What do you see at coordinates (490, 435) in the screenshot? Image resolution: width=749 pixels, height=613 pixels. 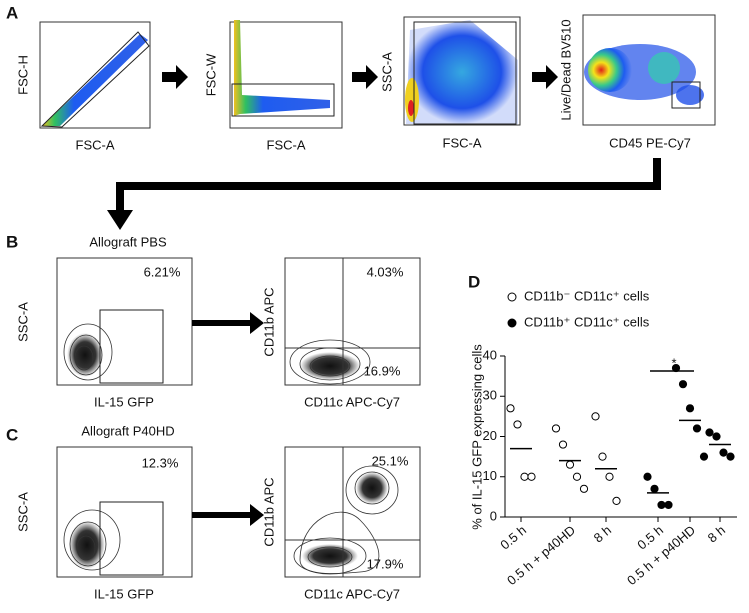 I see `y-tick-label: 20` at bounding box center [490, 435].